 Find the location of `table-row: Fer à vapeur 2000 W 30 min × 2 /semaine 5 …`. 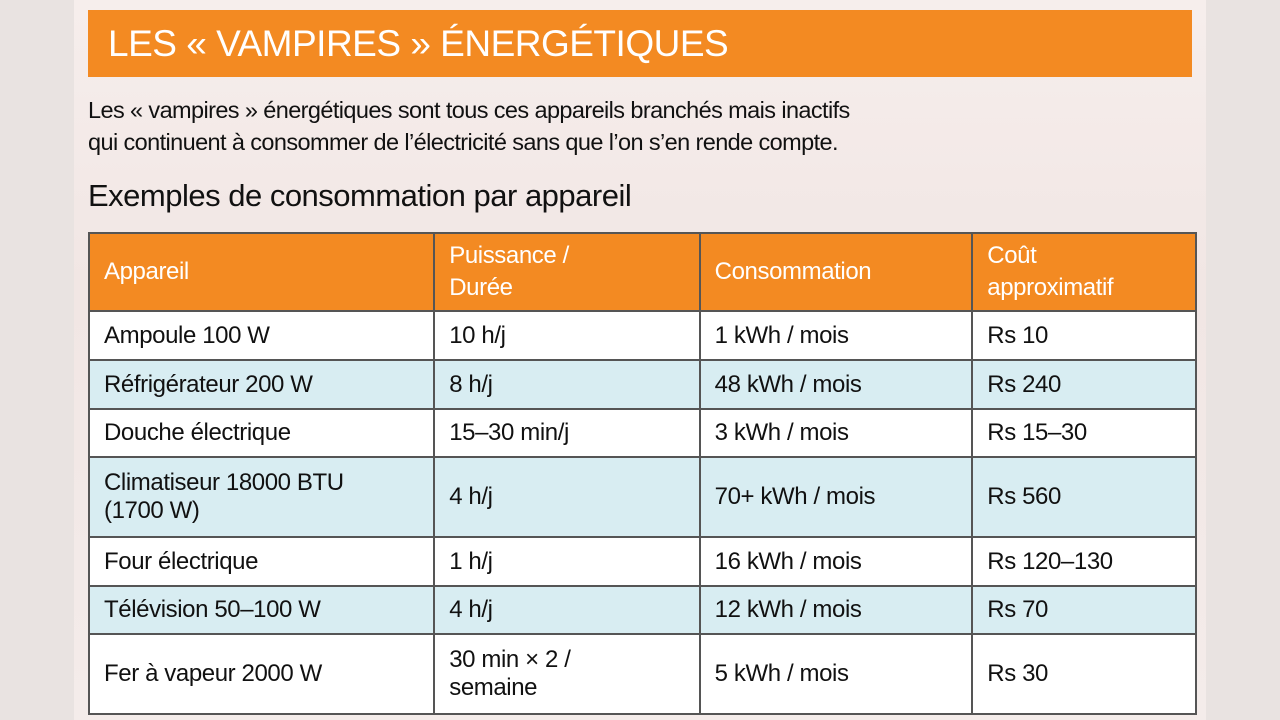

table-row: Fer à vapeur 2000 W 30 min × 2 /semaine 5 … is located at coordinates (642, 674).